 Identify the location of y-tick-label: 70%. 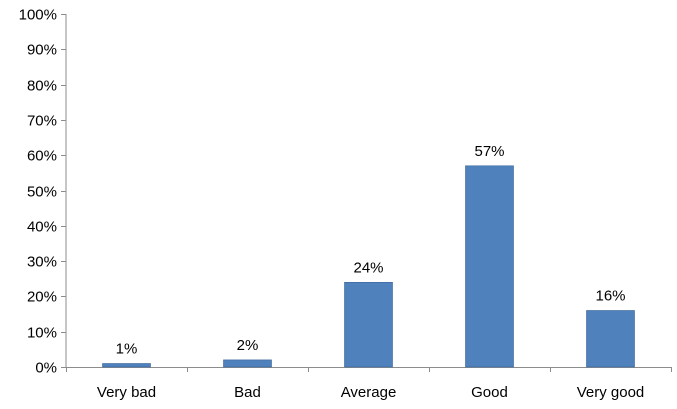
(42, 121).